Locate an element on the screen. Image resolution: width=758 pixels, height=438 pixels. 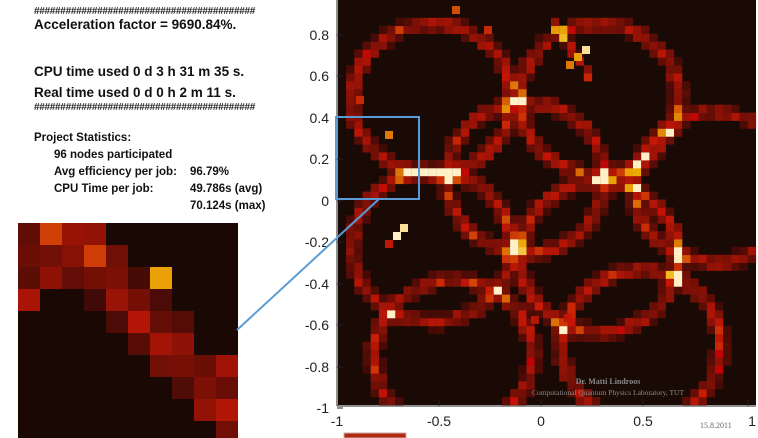
x-tick-label: 0 is located at coordinates (541, 421).